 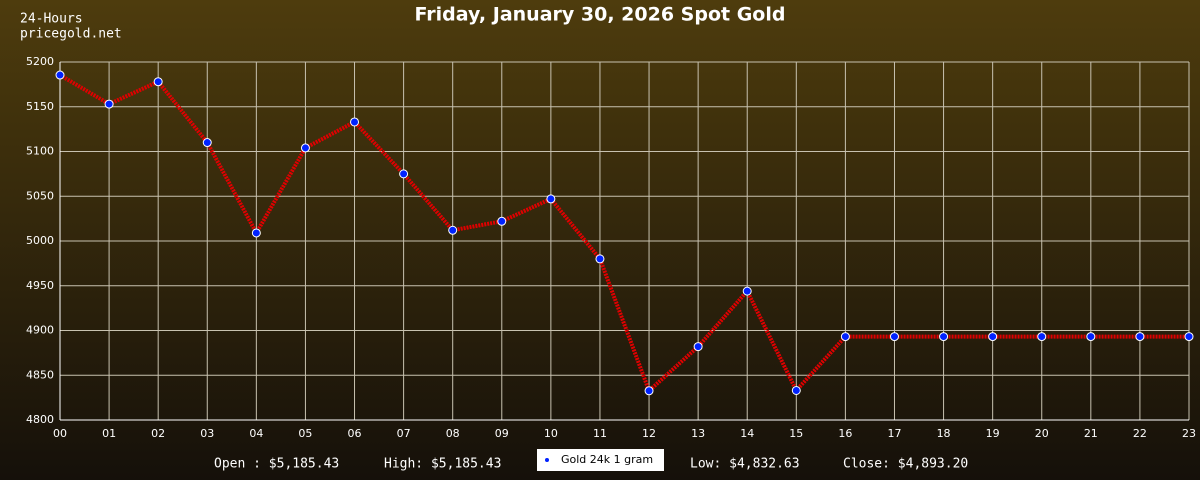 I want to click on x-tick-label: 18, so click(x=944, y=433).